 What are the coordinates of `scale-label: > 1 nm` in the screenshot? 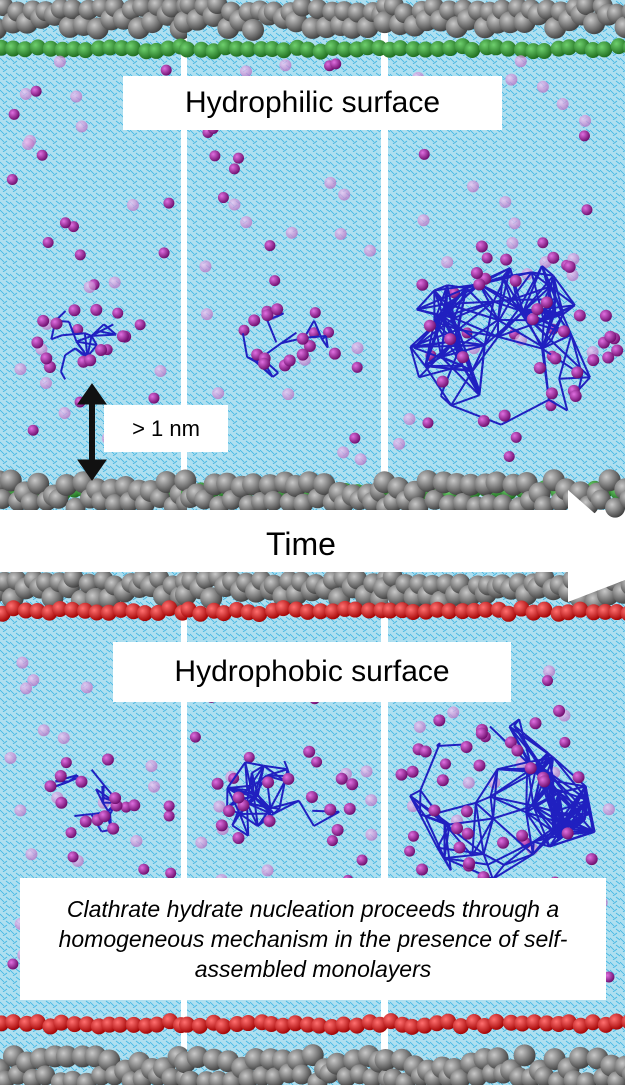 It's located at (166, 428).